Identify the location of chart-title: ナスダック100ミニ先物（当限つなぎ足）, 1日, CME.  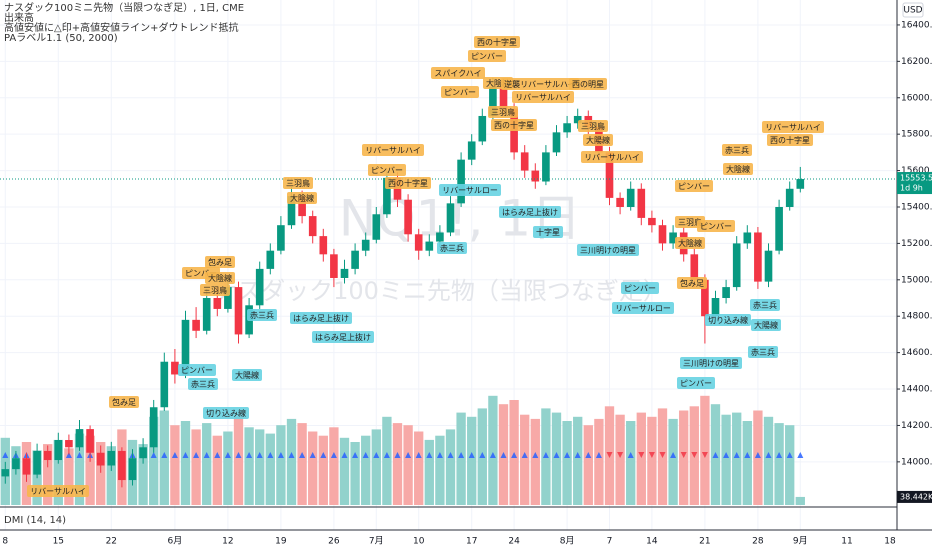
(124, 7).